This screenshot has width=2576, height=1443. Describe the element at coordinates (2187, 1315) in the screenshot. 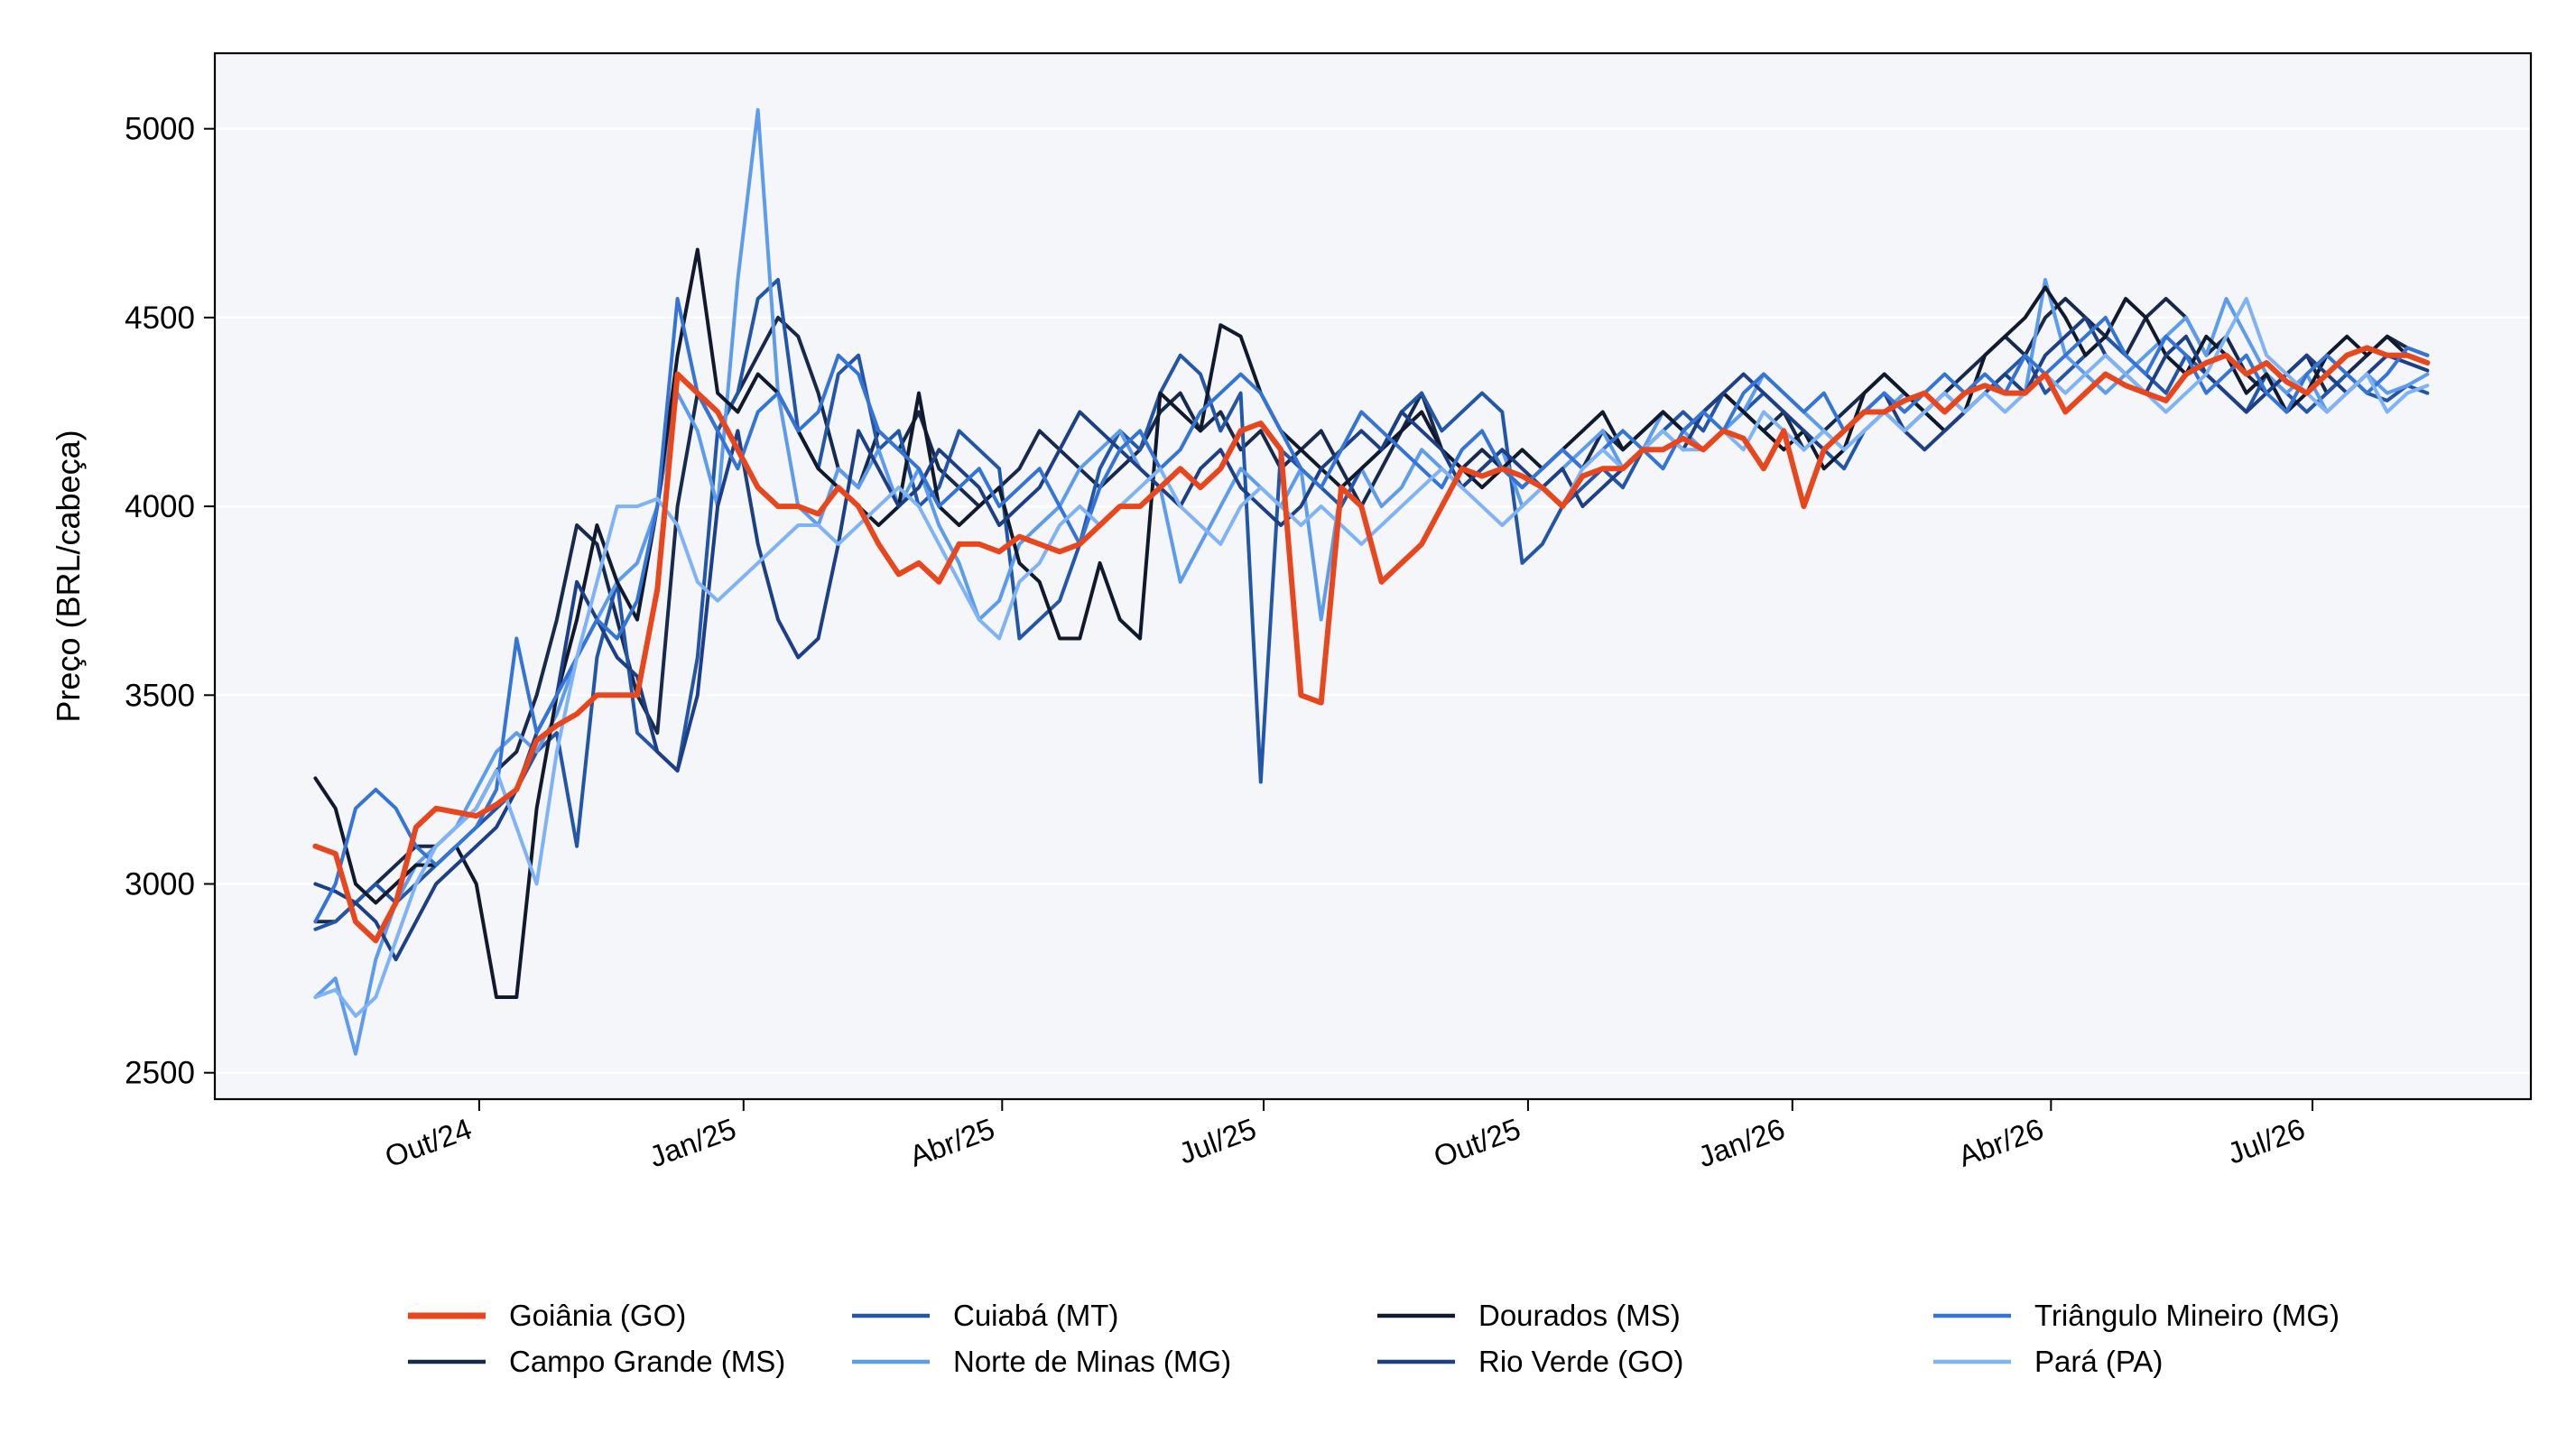

I see `legend-label: Triângulo Mineiro (MG)` at that location.